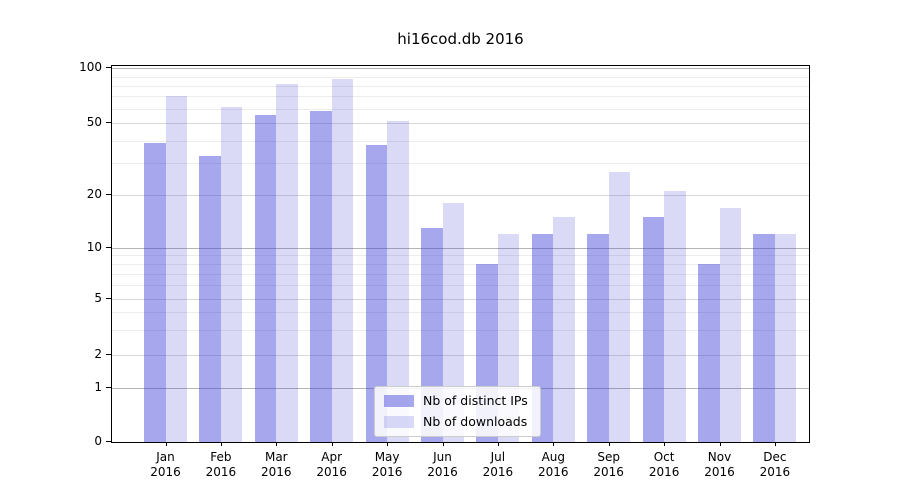 Image resolution: width=900 pixels, height=500 pixels. Describe the element at coordinates (98, 441) in the screenshot. I see `y-tick-label: 0` at that location.